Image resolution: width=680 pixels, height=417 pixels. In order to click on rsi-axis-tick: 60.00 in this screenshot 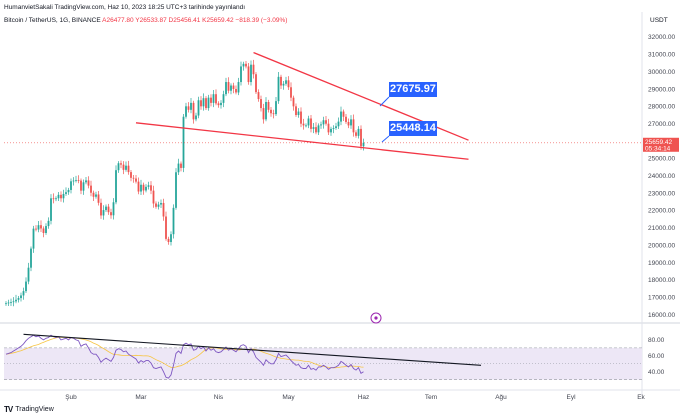, I will do `click(656, 356)`.